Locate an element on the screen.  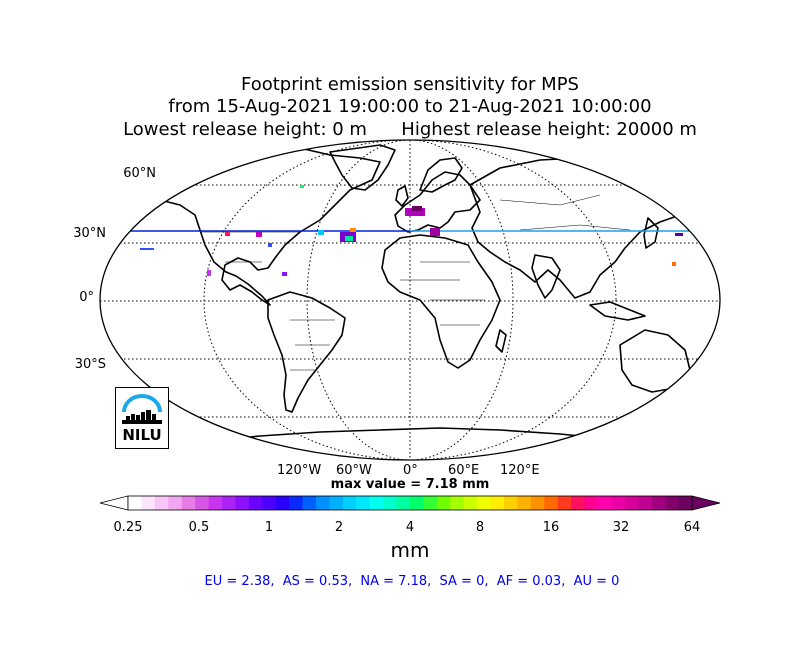
lat-label-30s: 30°S is located at coordinates (90, 364).